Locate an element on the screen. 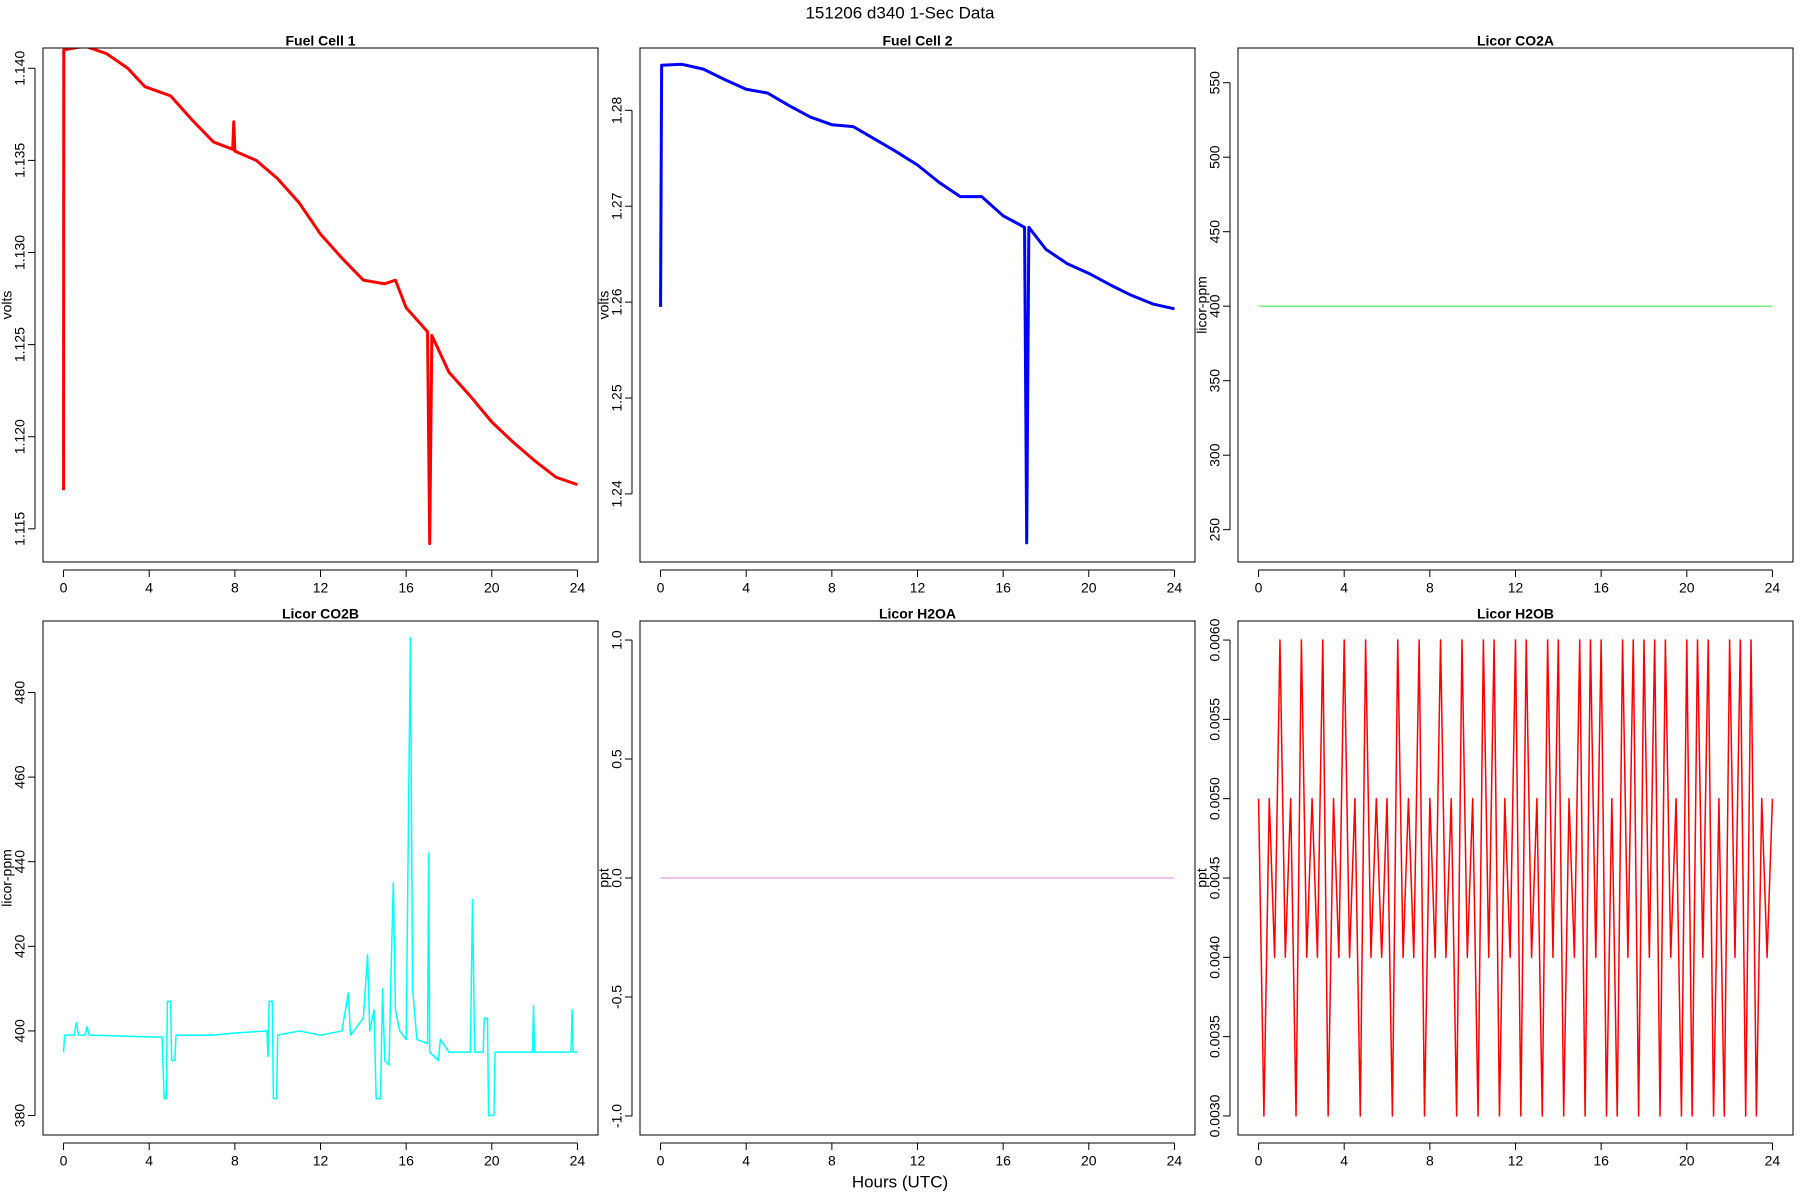  y-tick-label: 250 is located at coordinates (1215, 530).